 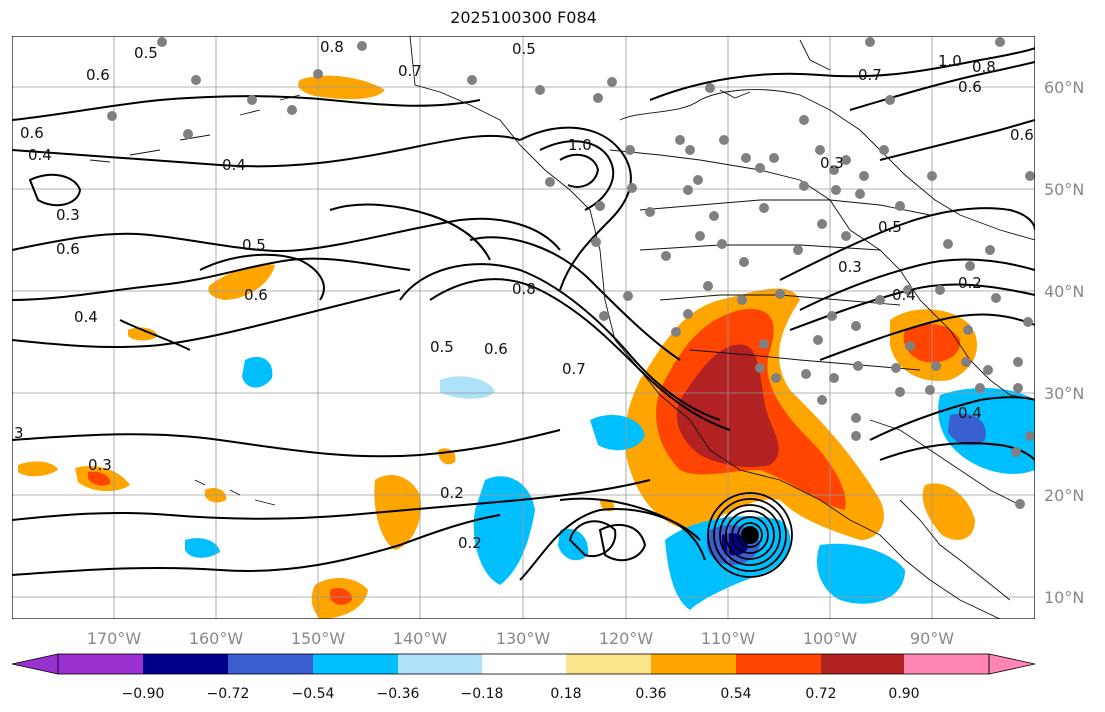 I want to click on colorbar-tick-label: 0.18, so click(x=565, y=694).